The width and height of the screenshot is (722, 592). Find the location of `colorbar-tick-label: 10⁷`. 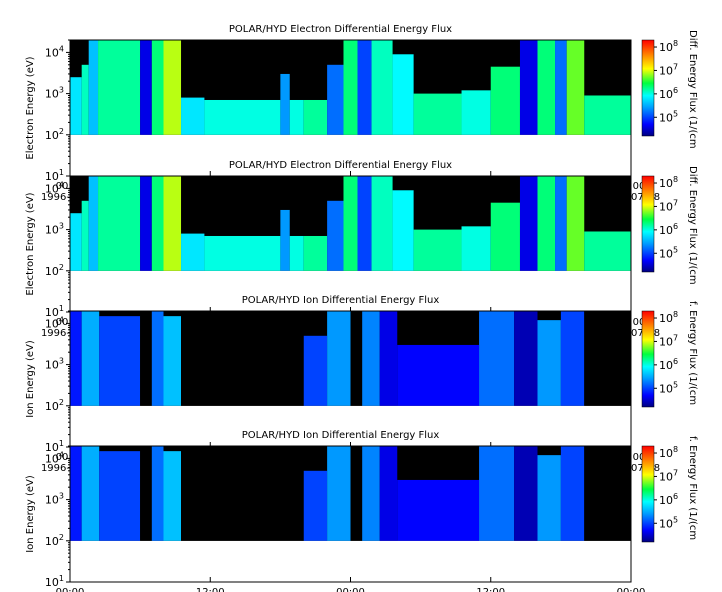

colorbar-tick-label: 10⁷ is located at coordinates (668, 205).